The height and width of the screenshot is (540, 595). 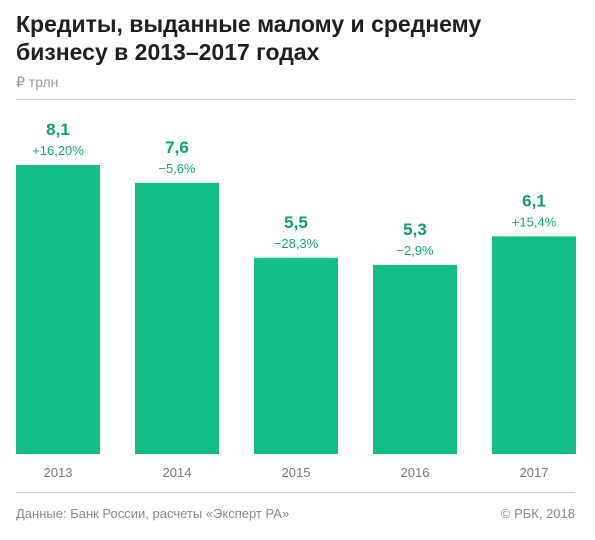 What do you see at coordinates (295, 492) in the screenshot?
I see `bottom-divider` at bounding box center [295, 492].